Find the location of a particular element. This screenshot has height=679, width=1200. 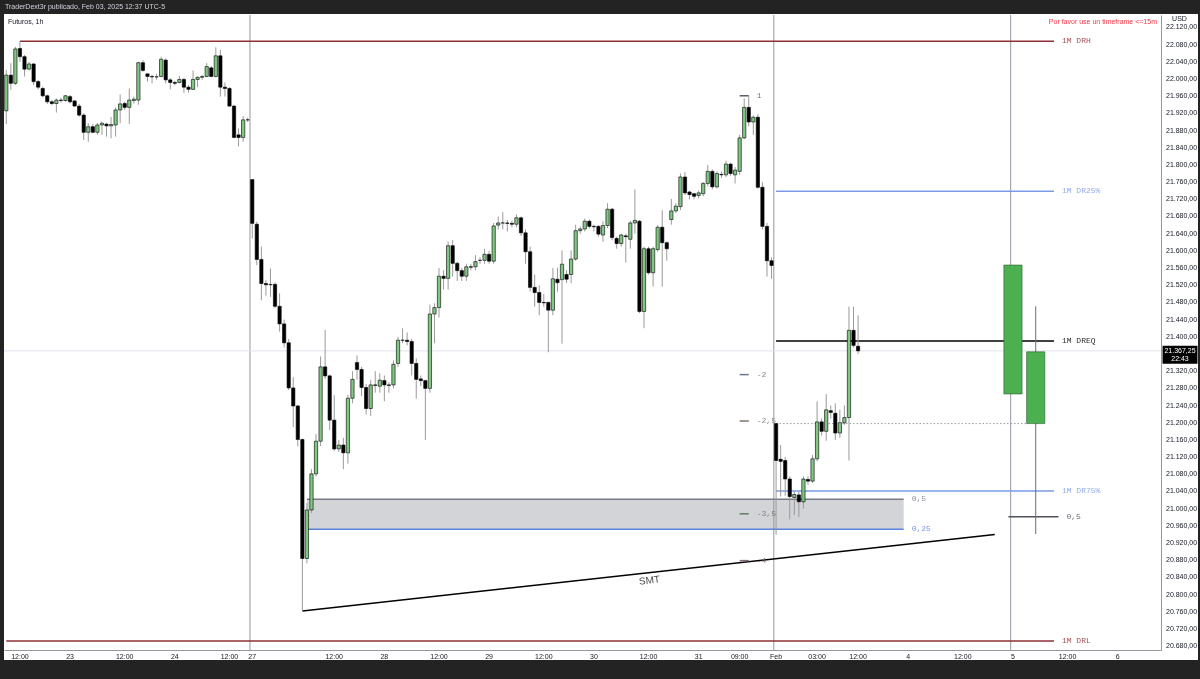

text: SMT is located at coordinates (649, 580).